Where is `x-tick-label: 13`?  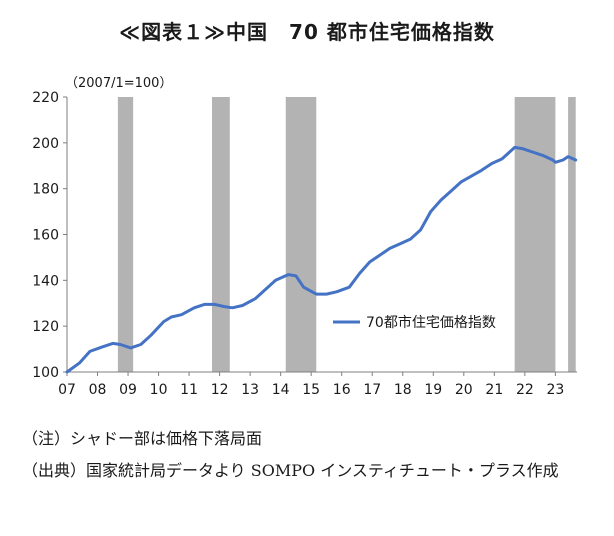
x-tick-label: 13 is located at coordinates (250, 390).